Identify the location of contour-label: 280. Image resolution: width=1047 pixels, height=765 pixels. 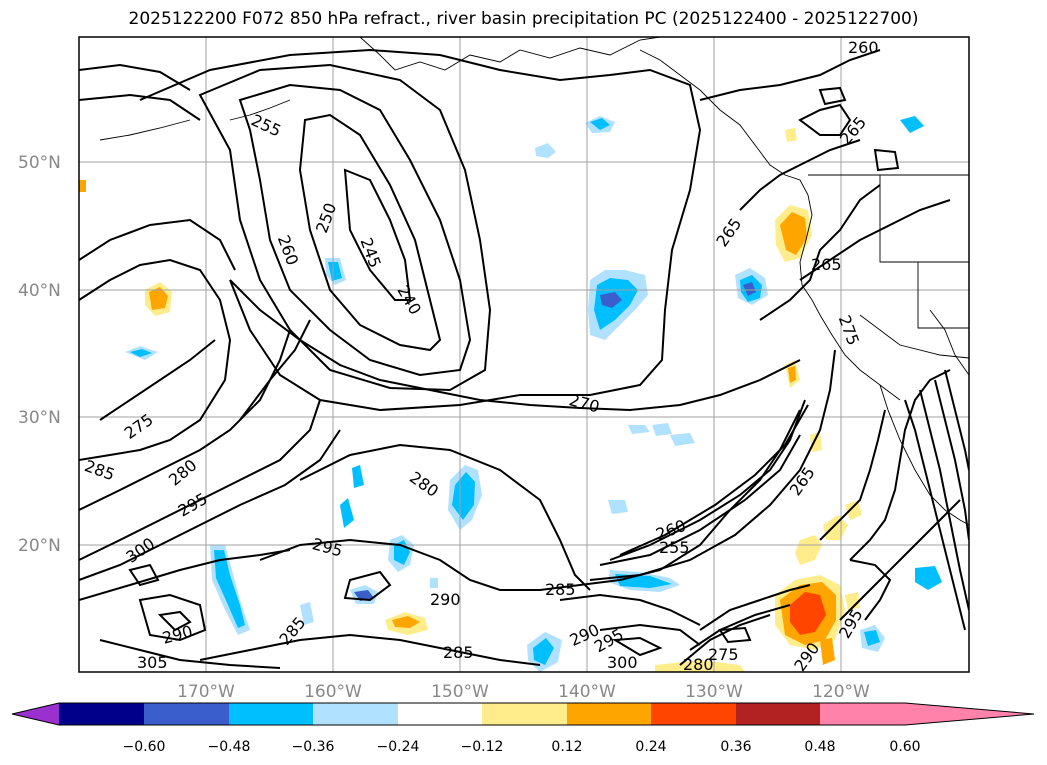
(698, 664).